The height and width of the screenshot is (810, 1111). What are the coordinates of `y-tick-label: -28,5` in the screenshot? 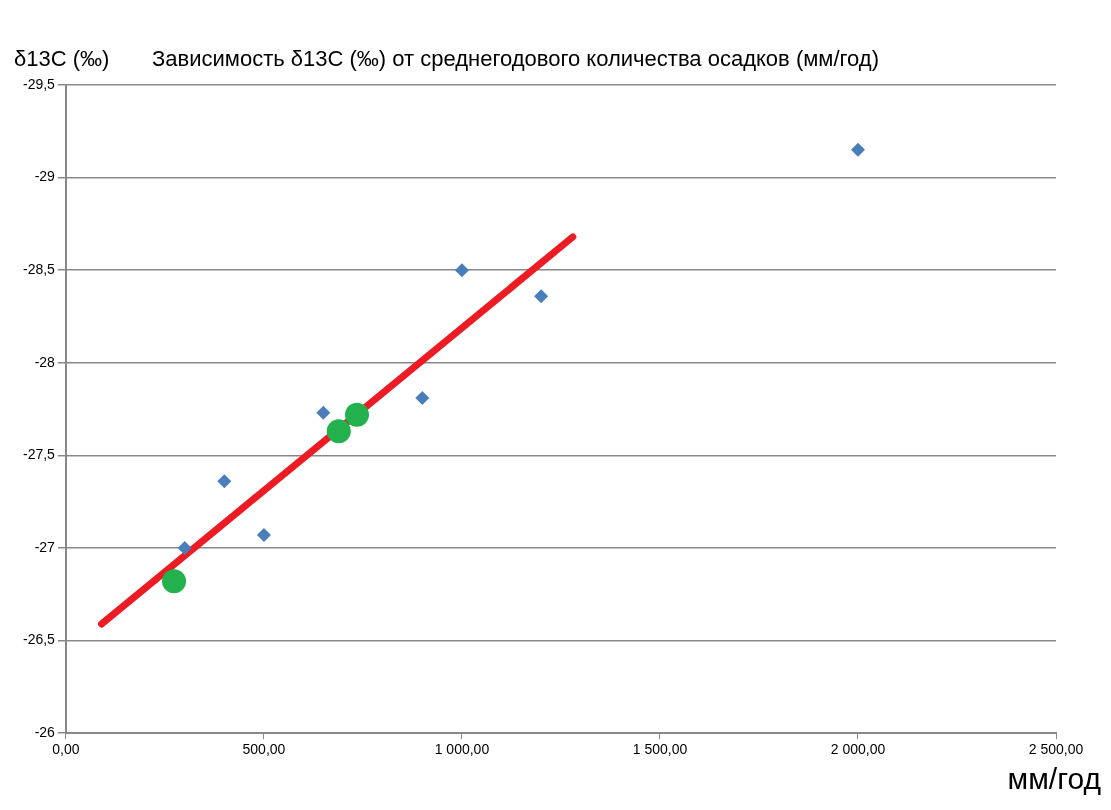 It's located at (39, 269).